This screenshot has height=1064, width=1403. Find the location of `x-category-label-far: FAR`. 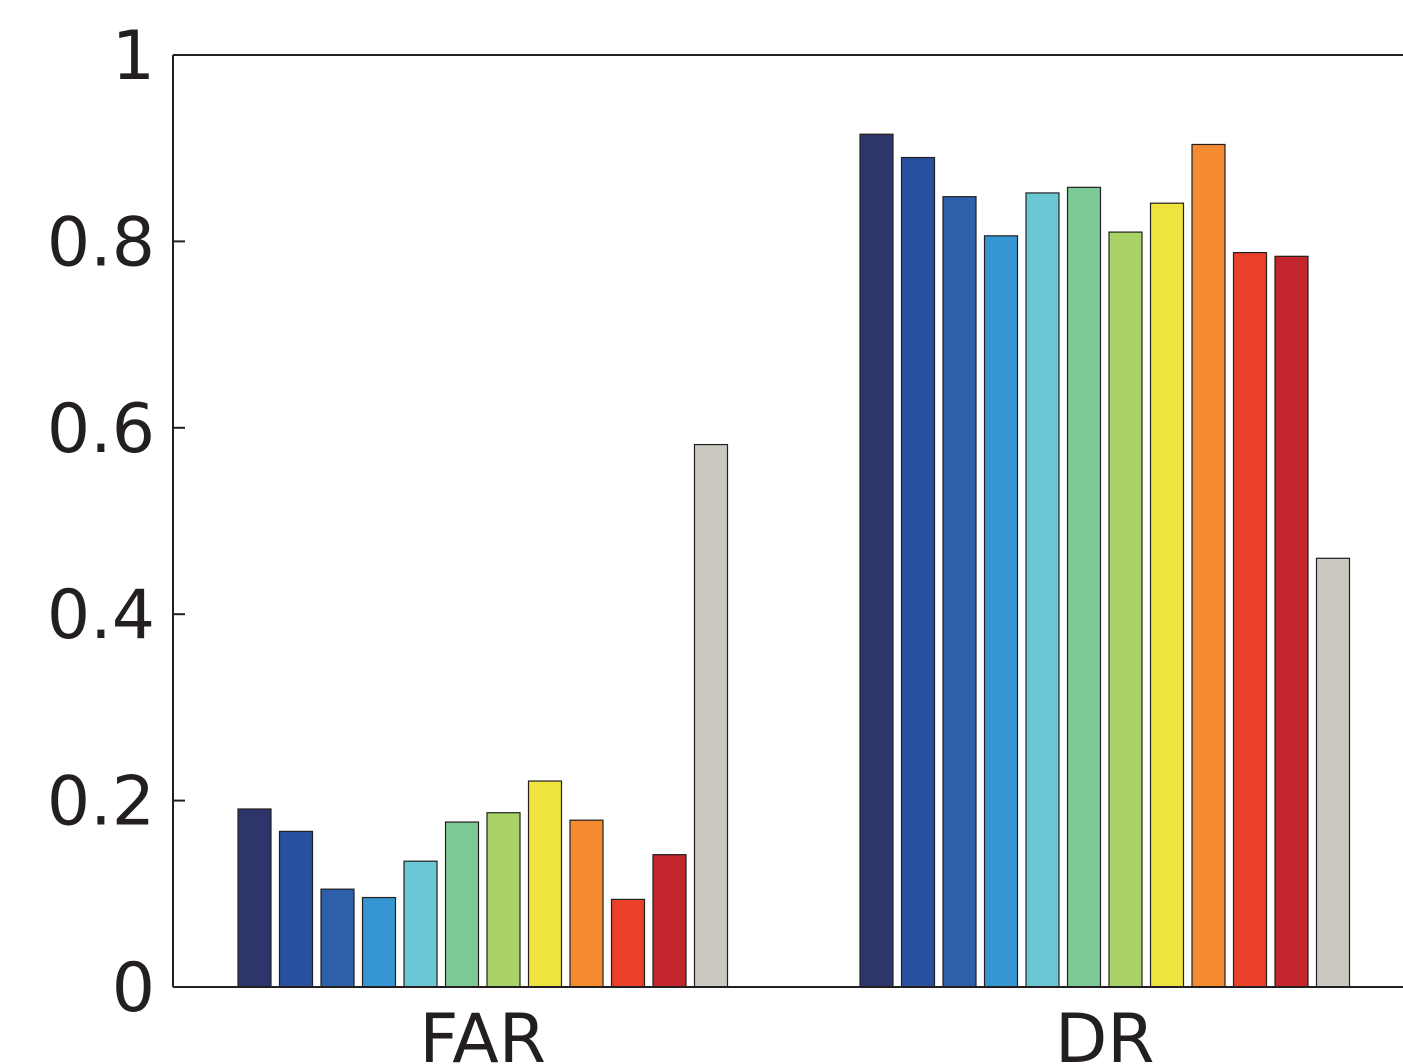

x-category-label-far: FAR is located at coordinates (482, 1032).